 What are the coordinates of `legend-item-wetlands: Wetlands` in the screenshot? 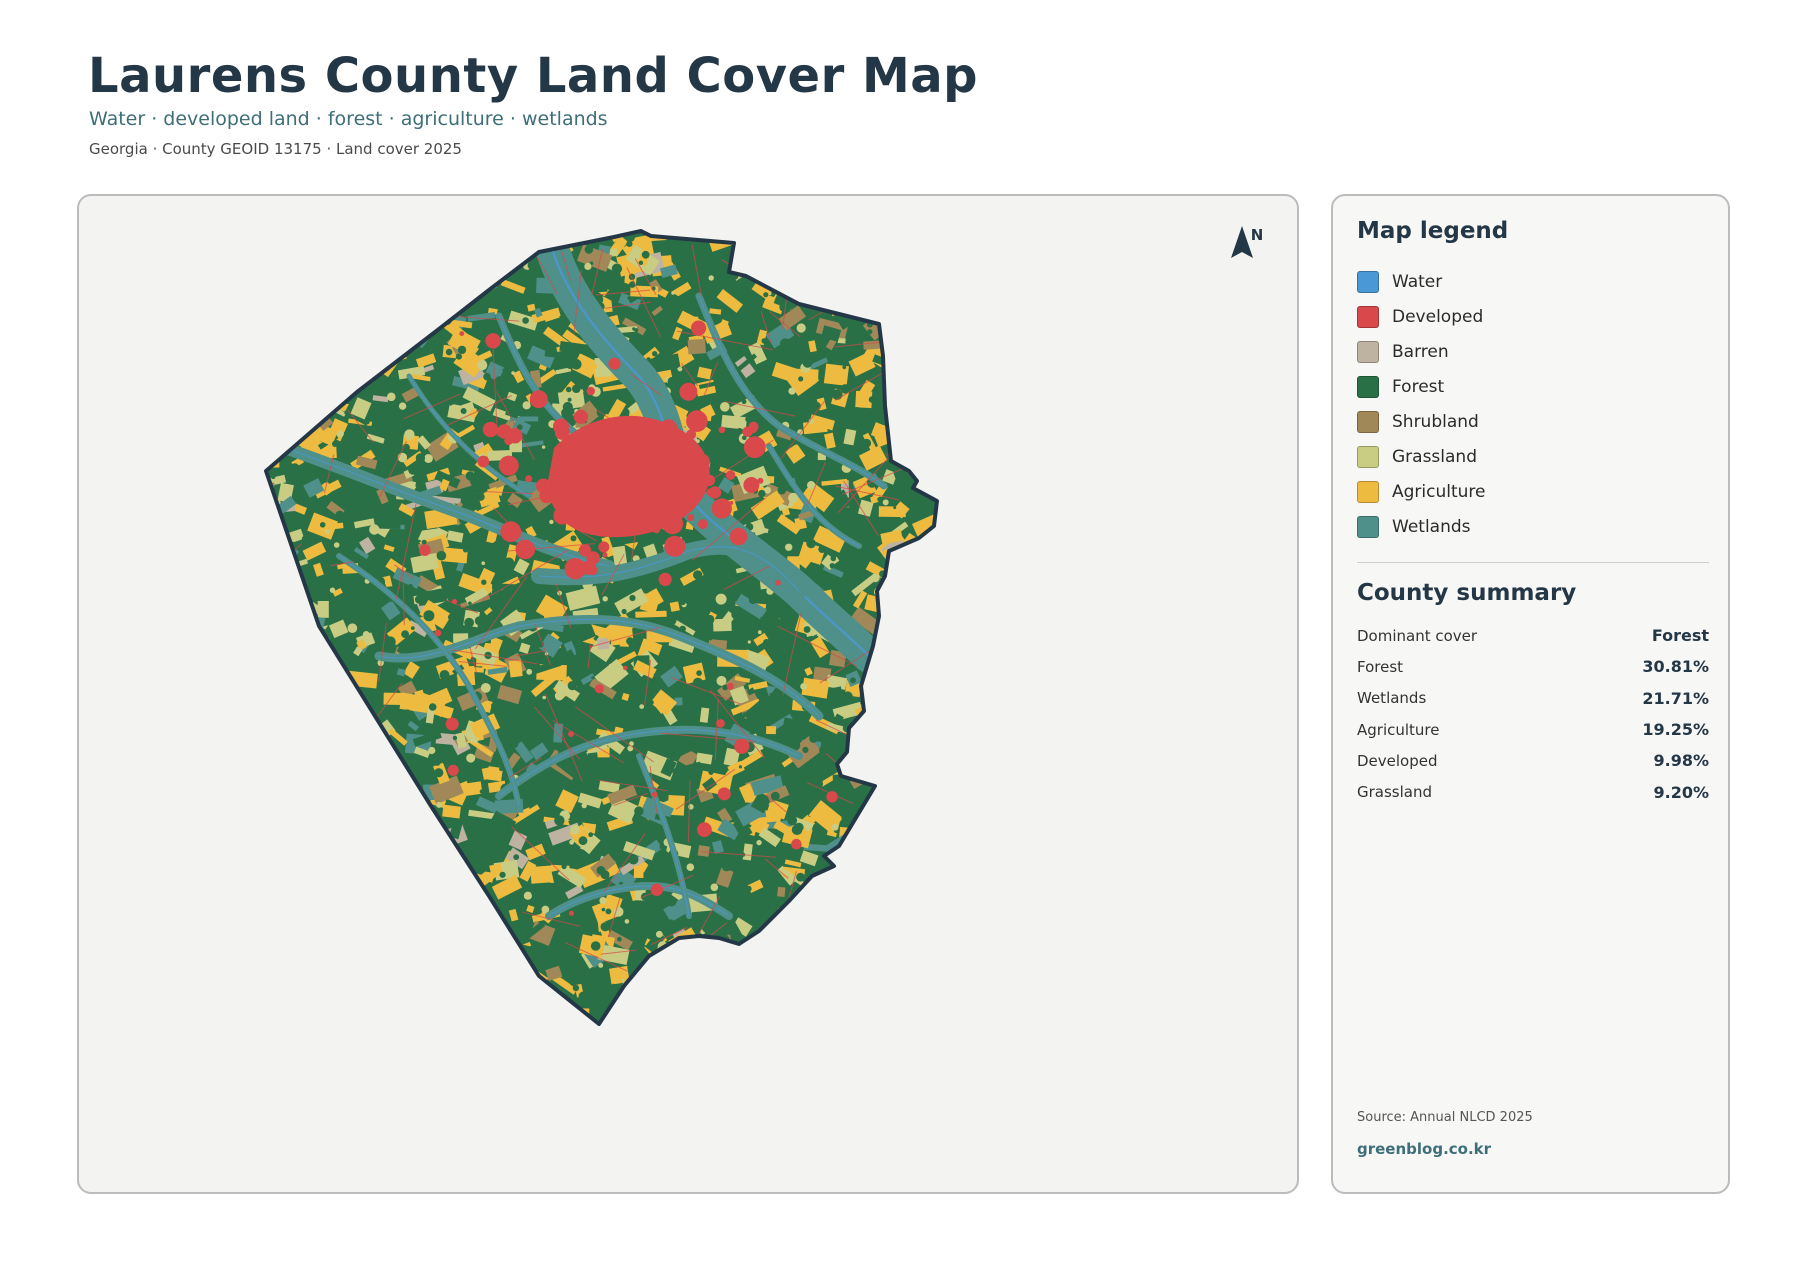 It's located at (1537, 526).